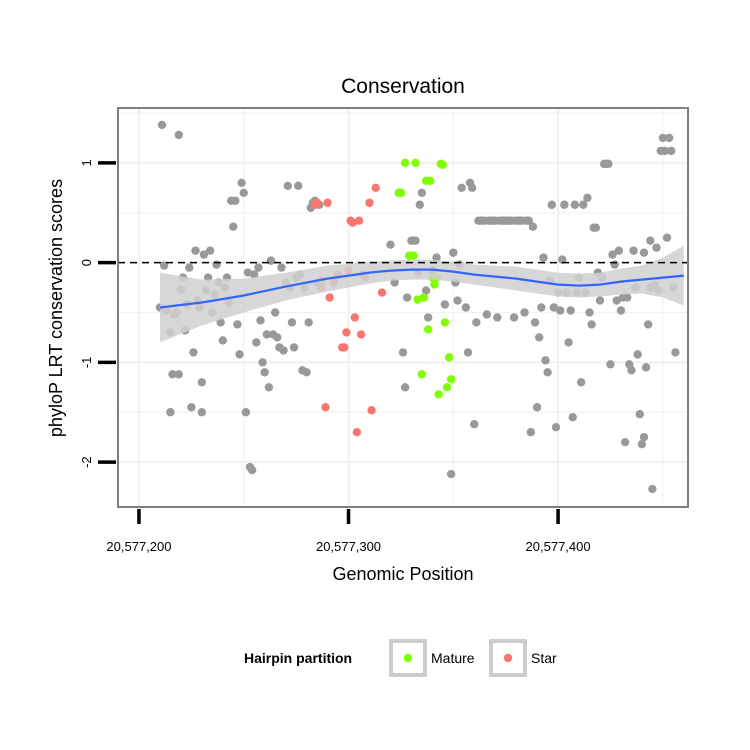 The width and height of the screenshot is (750, 750). I want to click on legend-label-mature: Mature, so click(453, 658).